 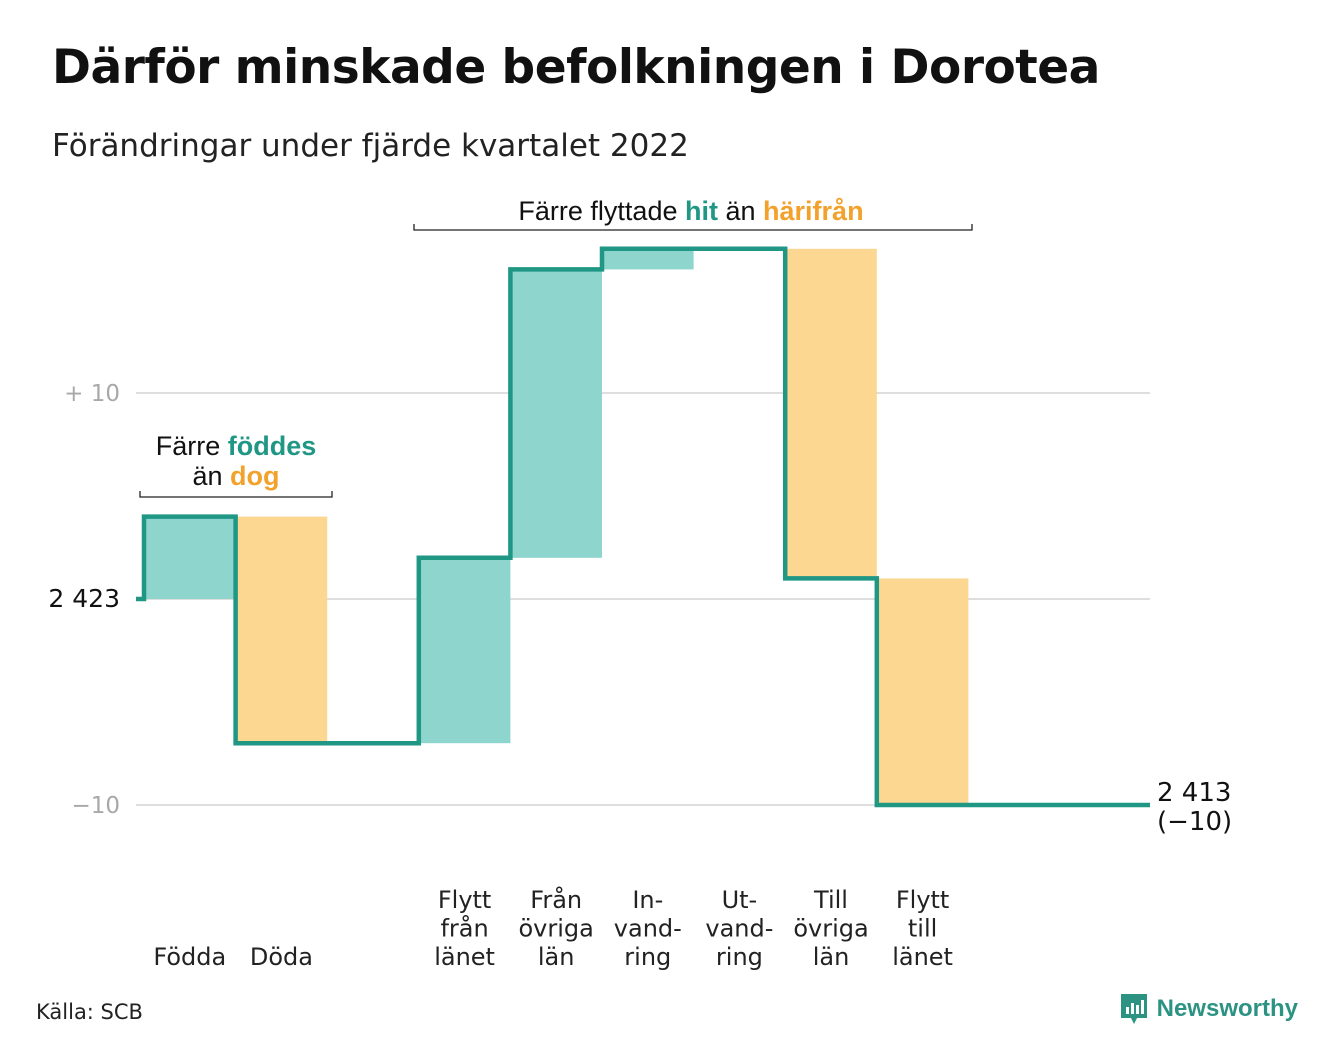 I want to click on category-label: Ut-, so click(x=740, y=900).